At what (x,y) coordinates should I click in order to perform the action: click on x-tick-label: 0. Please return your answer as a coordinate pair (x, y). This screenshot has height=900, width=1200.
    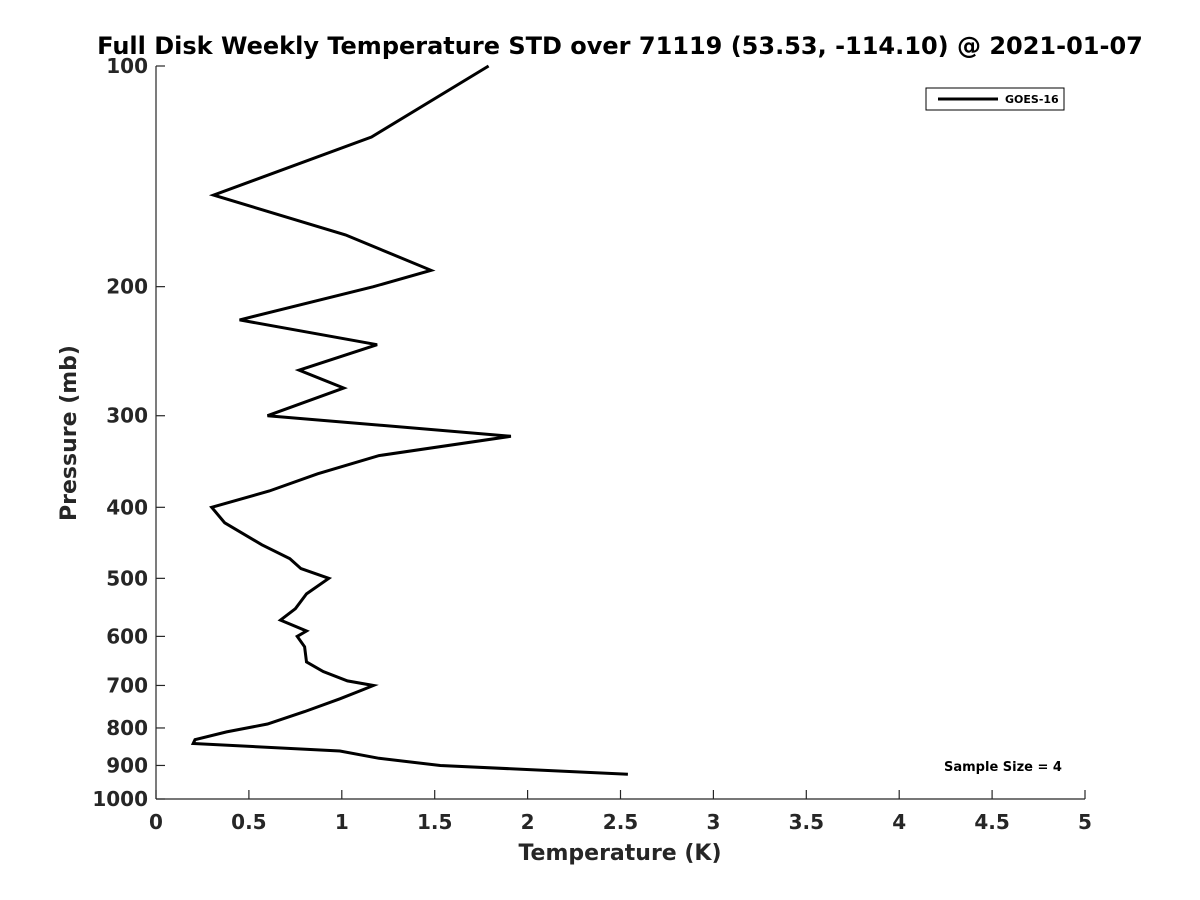
    Looking at the image, I should click on (156, 822).